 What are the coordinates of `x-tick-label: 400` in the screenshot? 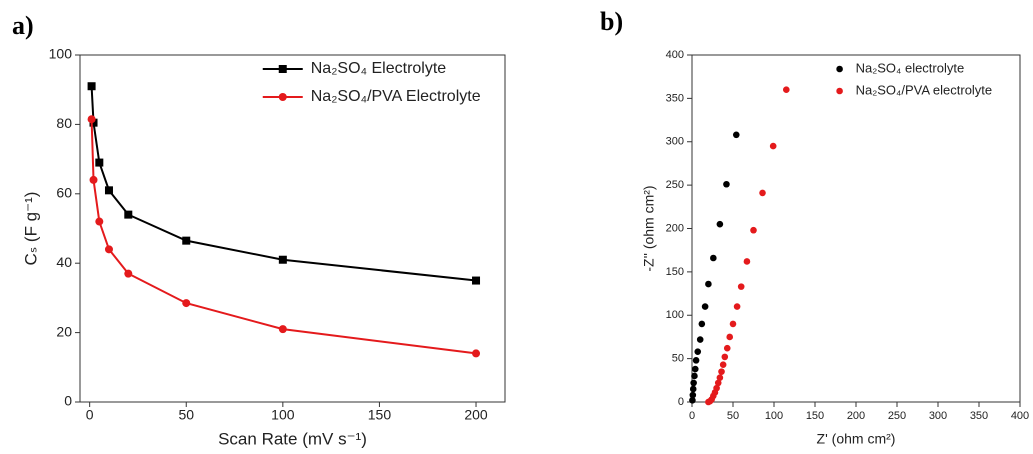 It's located at (1020, 416).